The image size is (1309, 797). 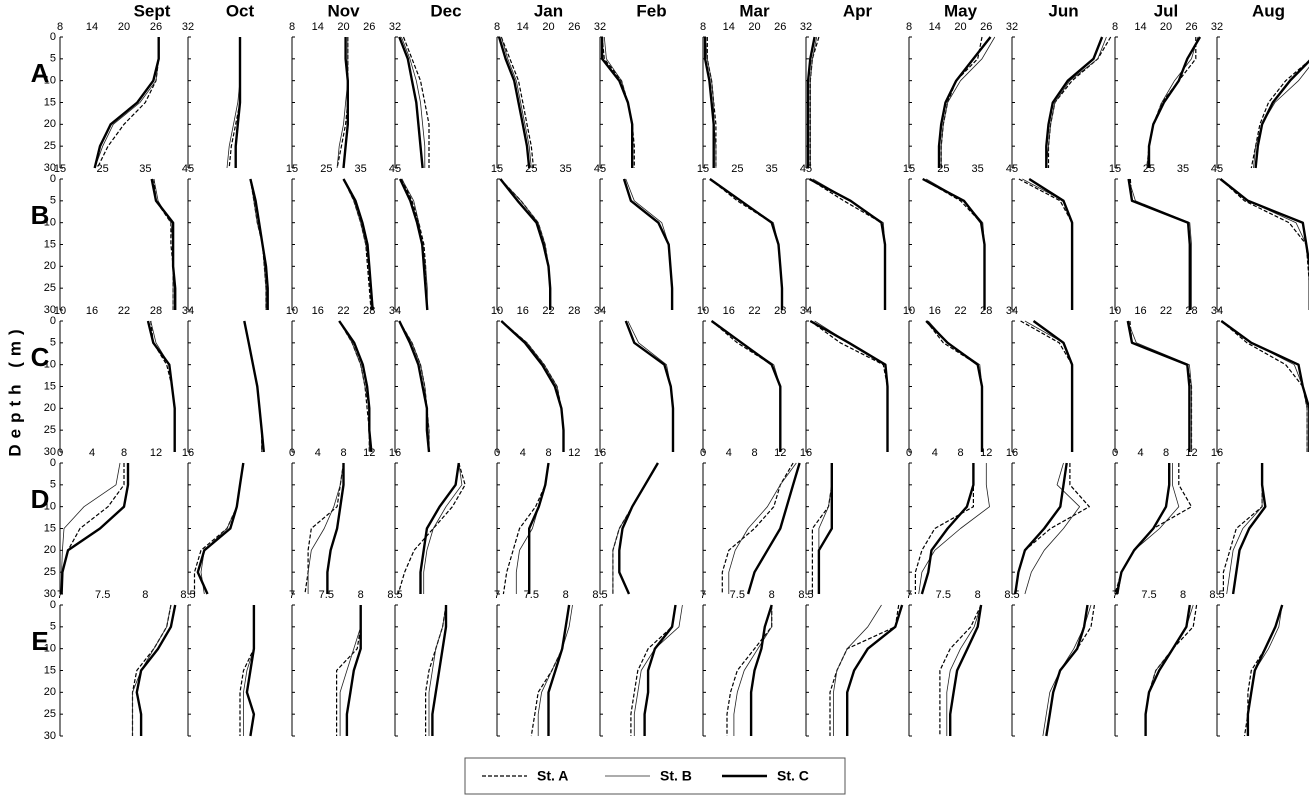 What do you see at coordinates (676, 776) in the screenshot?
I see `legend-label: St. B` at bounding box center [676, 776].